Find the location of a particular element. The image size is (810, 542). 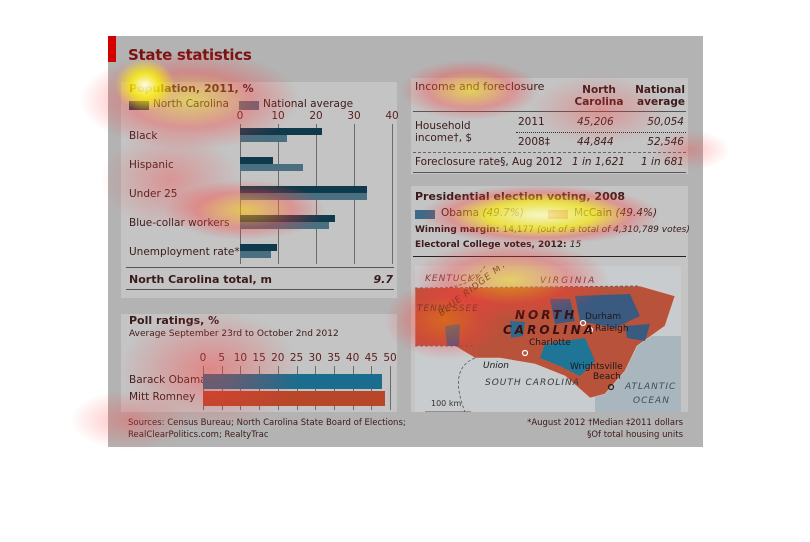

x-tick-label: 35 is located at coordinates (334, 358).